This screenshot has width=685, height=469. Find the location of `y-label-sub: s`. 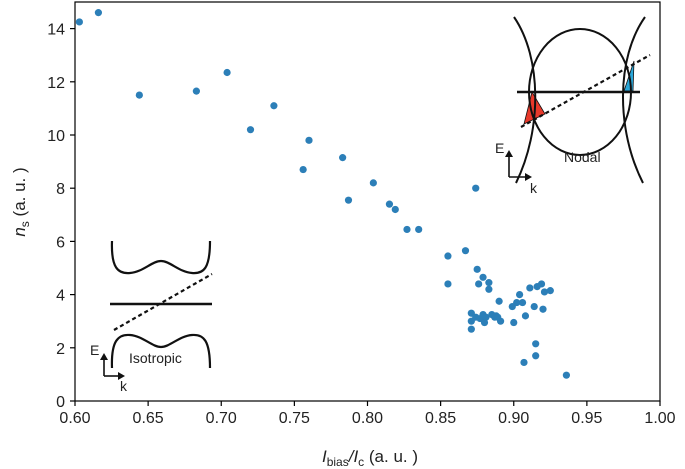

y-label-sub: s is located at coordinates (25, 224).